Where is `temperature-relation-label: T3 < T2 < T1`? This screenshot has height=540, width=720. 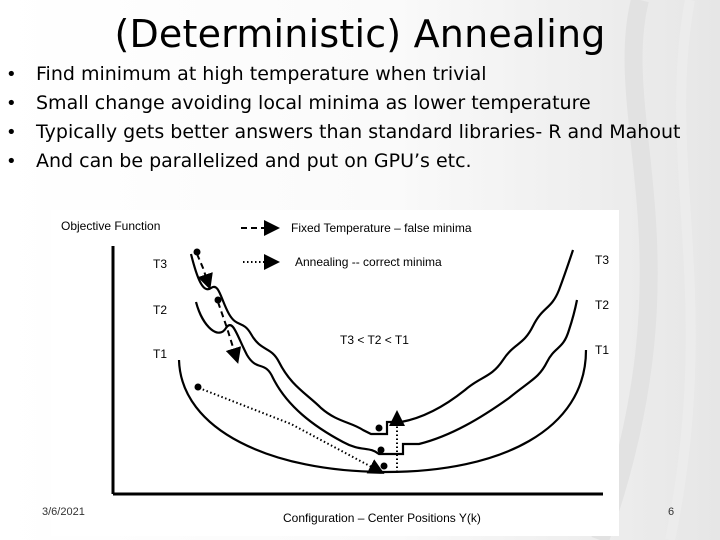 temperature-relation-label: T3 < T2 < T1 is located at coordinates (374, 340).